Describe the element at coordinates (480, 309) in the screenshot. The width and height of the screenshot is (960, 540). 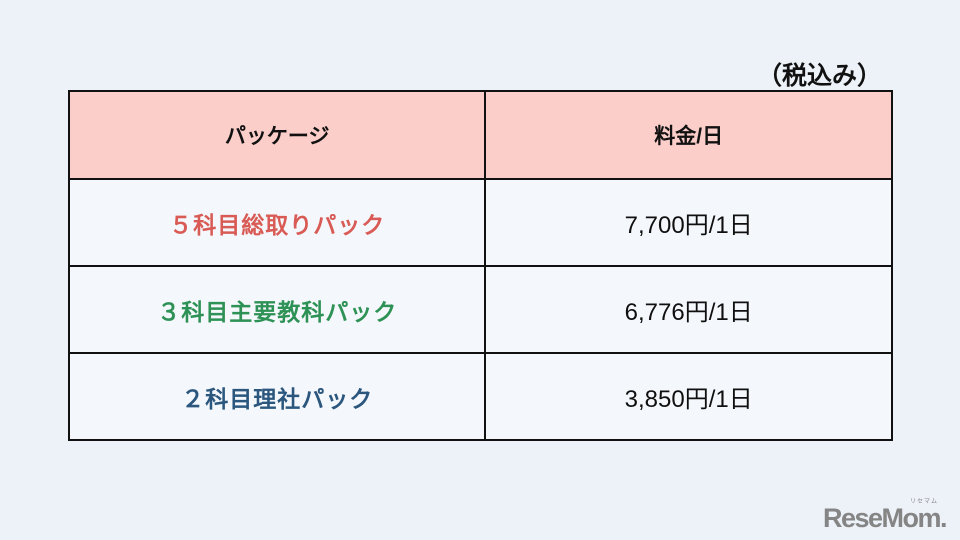
I see `table-row: ３科目主要教科パック 6,776円/1日` at that location.